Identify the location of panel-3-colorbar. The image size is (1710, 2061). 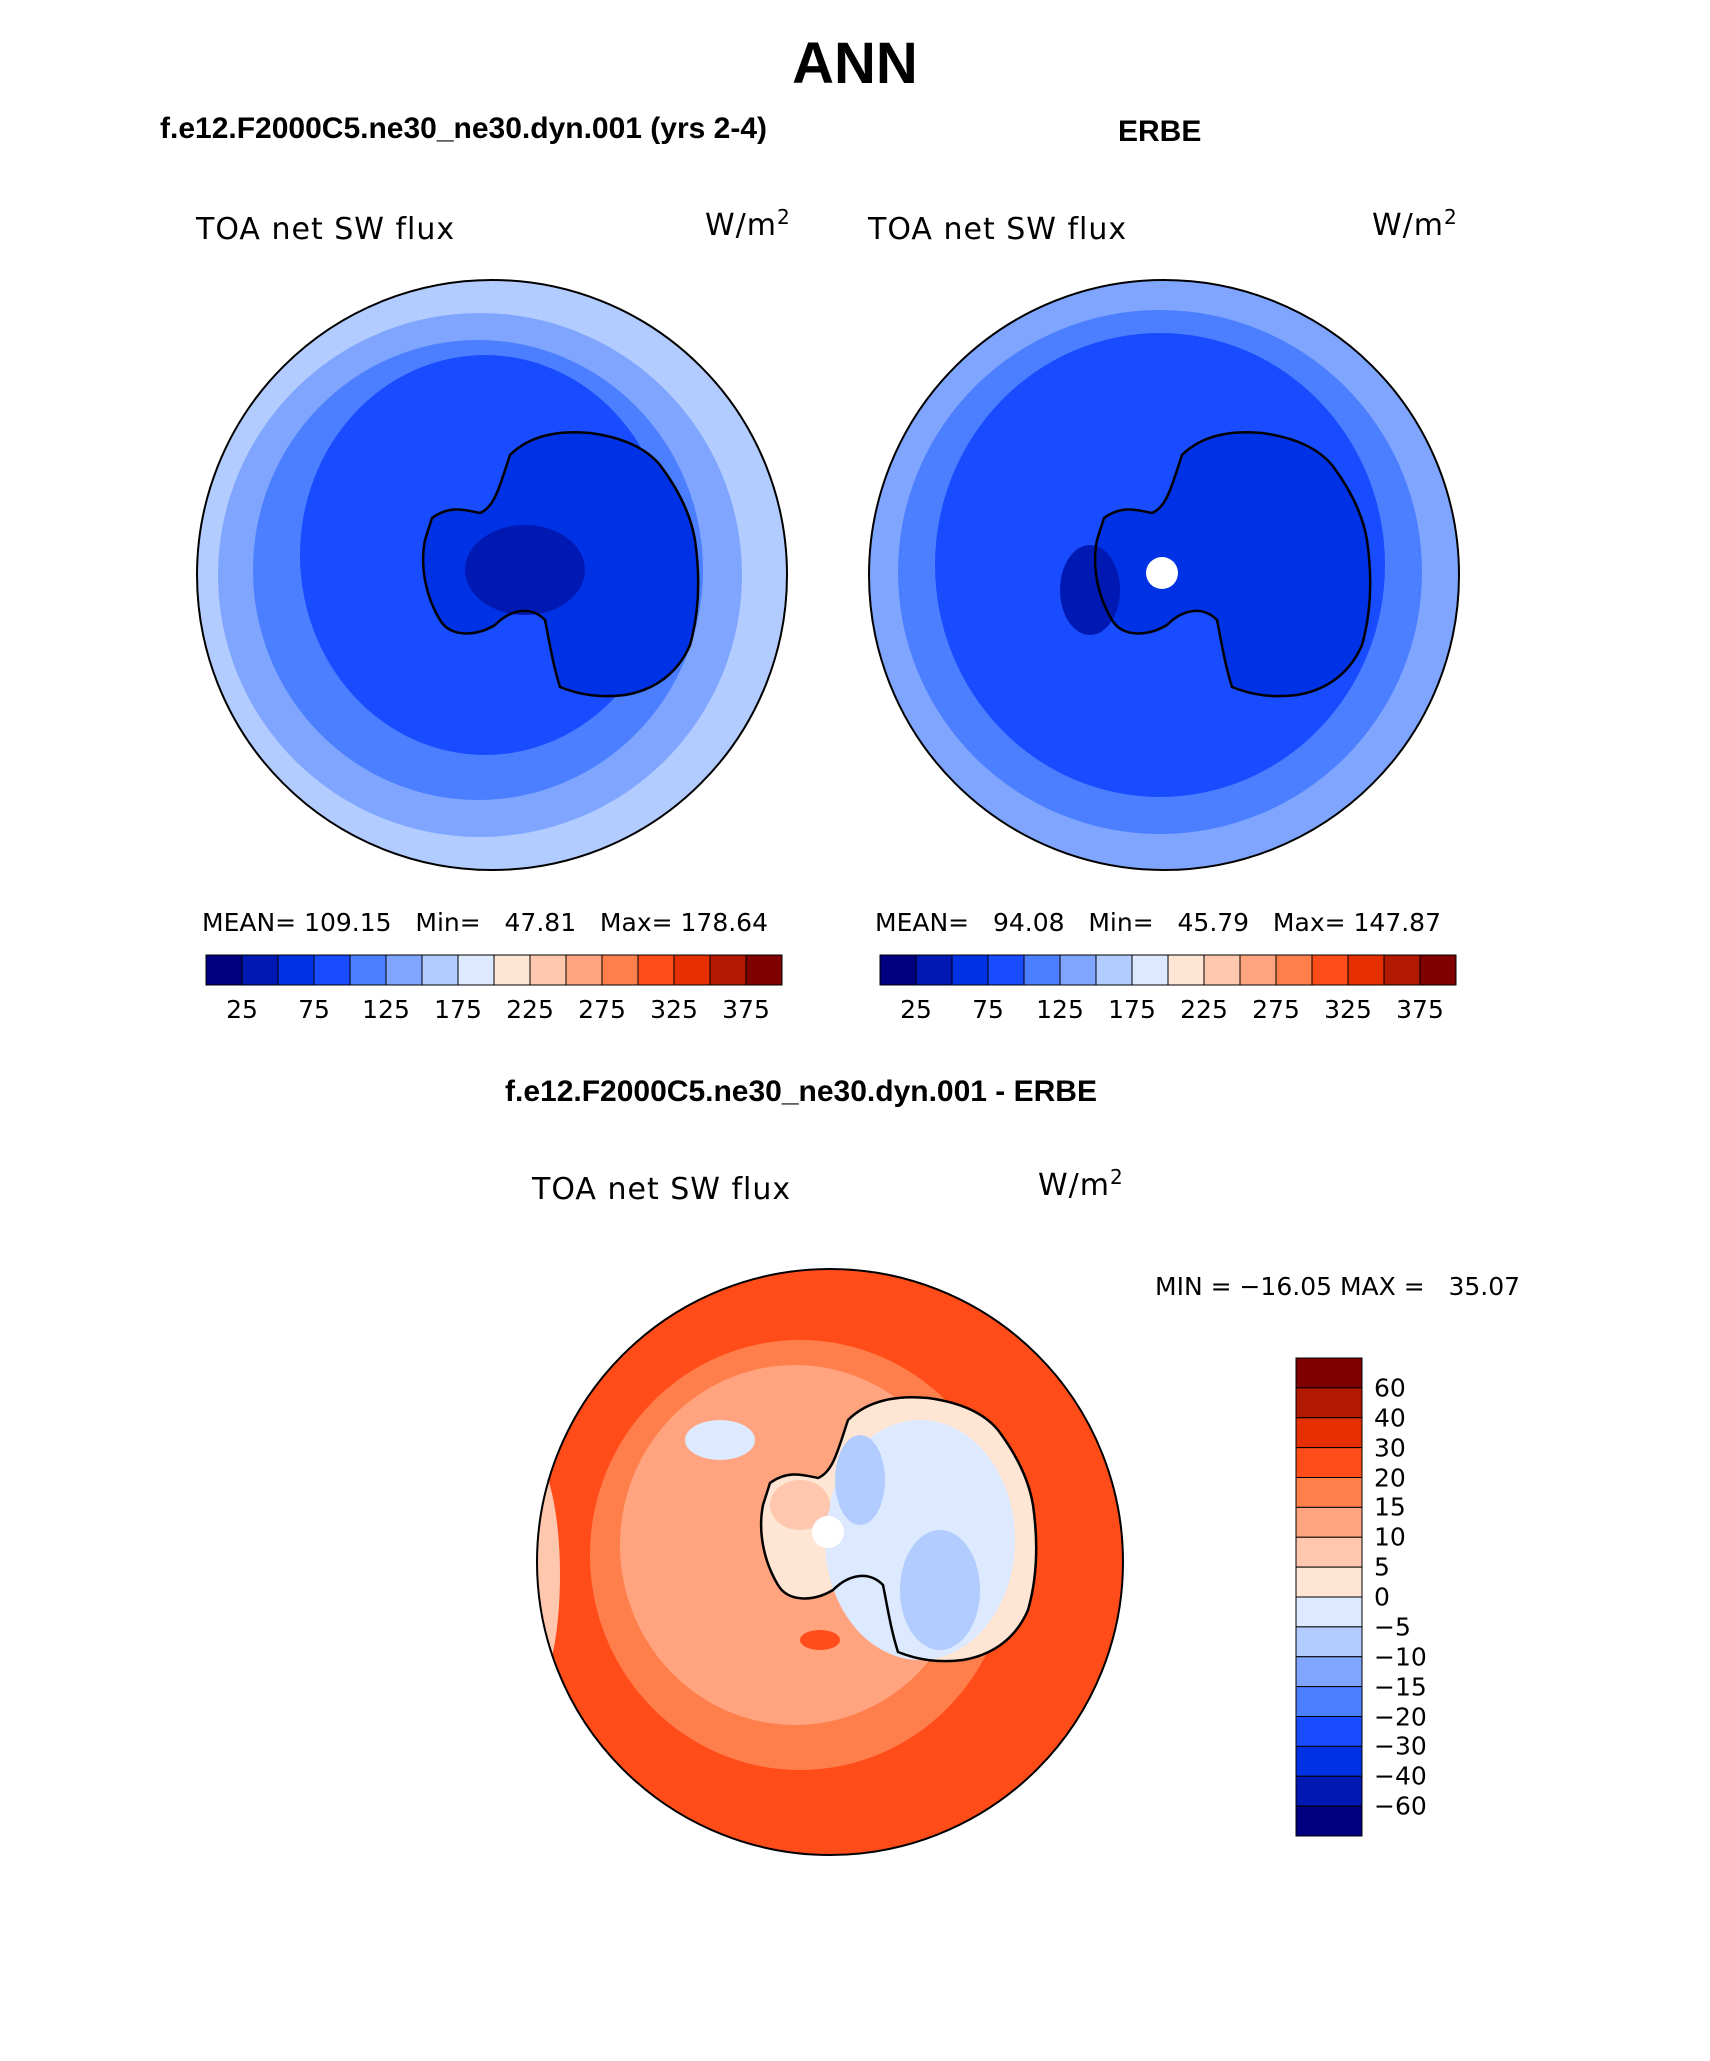
(1329, 1597).